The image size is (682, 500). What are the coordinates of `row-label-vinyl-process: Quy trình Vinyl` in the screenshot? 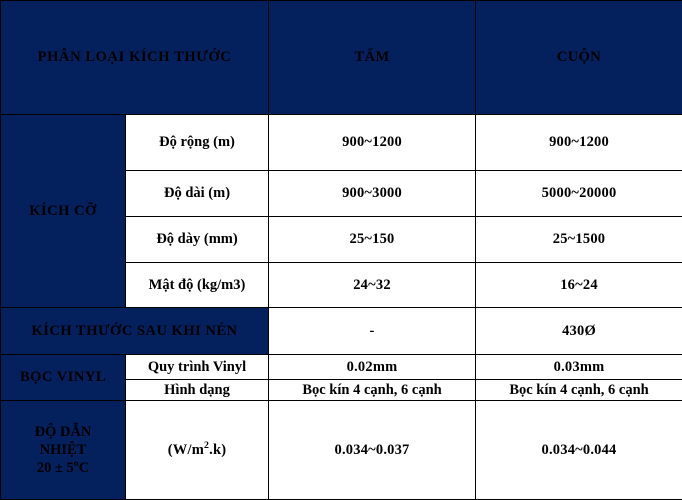 It's located at (197, 367).